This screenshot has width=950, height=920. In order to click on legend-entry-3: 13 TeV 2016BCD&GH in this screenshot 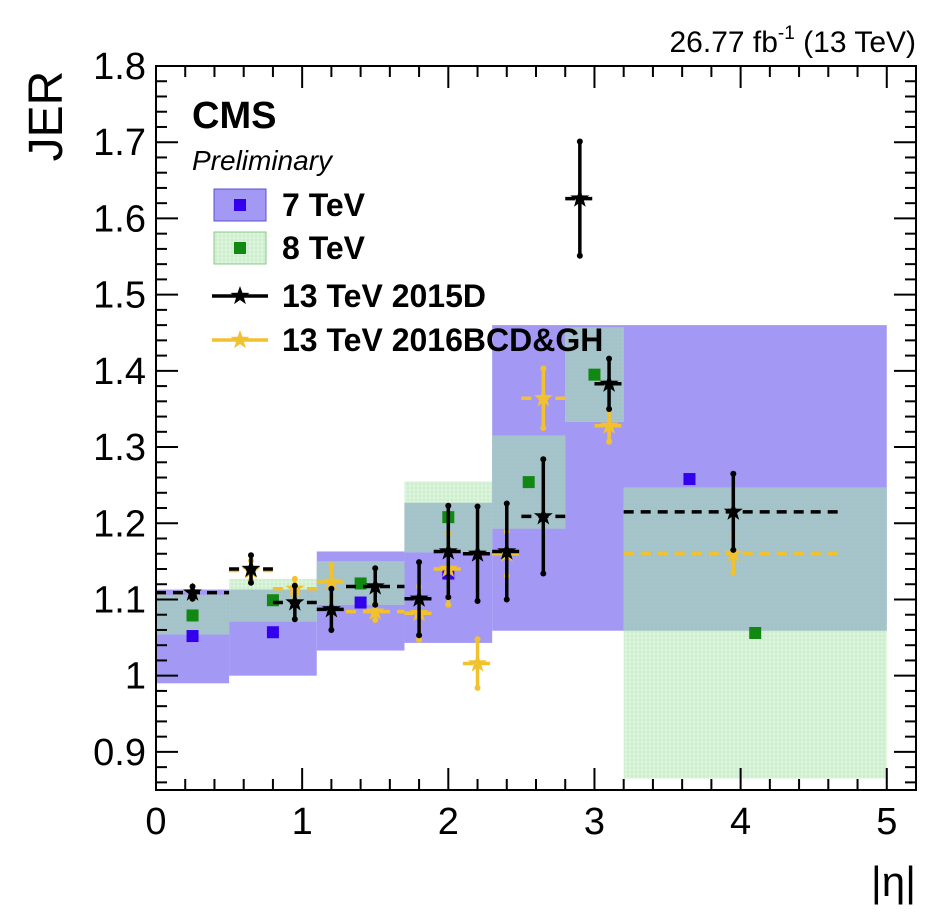, I will do `click(407, 340)`.